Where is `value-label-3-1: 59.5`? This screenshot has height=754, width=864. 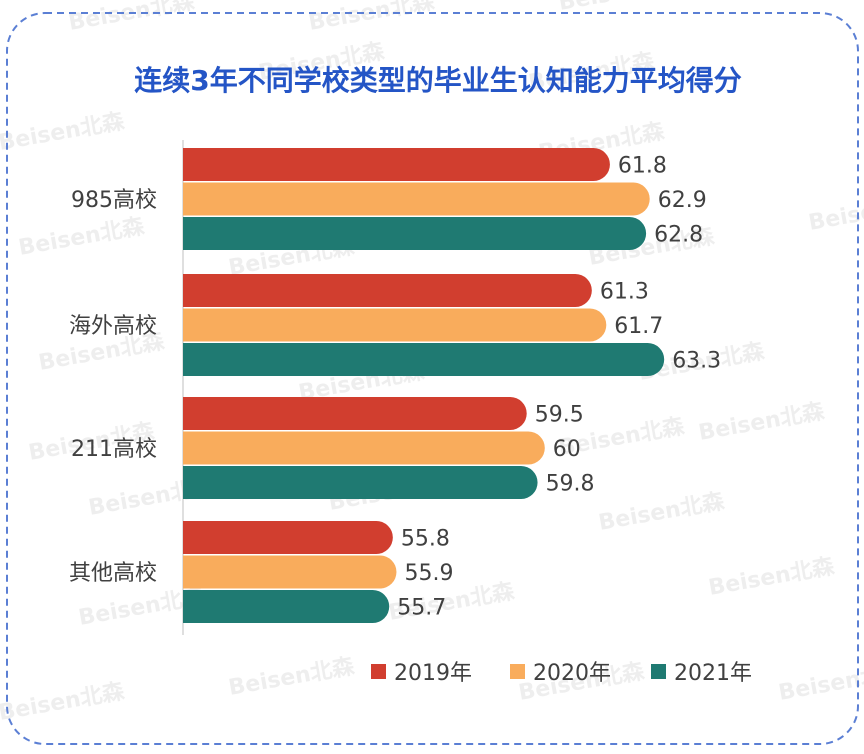
value-label-3-1: 59.5 is located at coordinates (559, 415).